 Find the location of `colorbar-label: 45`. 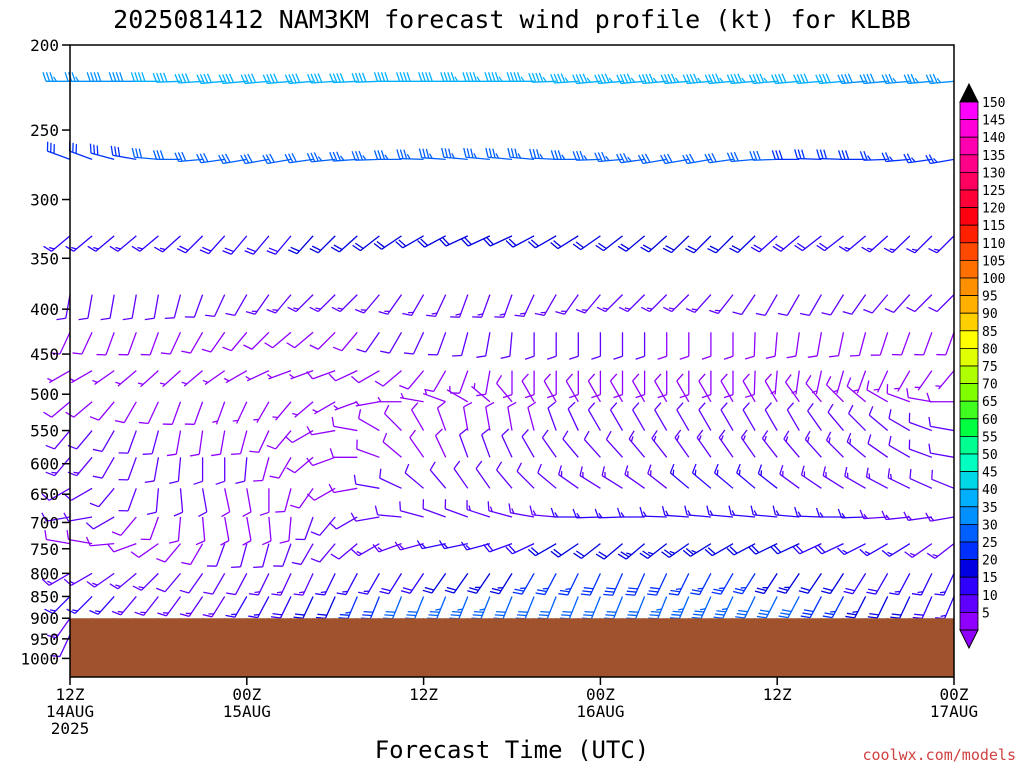

colorbar-label: 45 is located at coordinates (990, 473).